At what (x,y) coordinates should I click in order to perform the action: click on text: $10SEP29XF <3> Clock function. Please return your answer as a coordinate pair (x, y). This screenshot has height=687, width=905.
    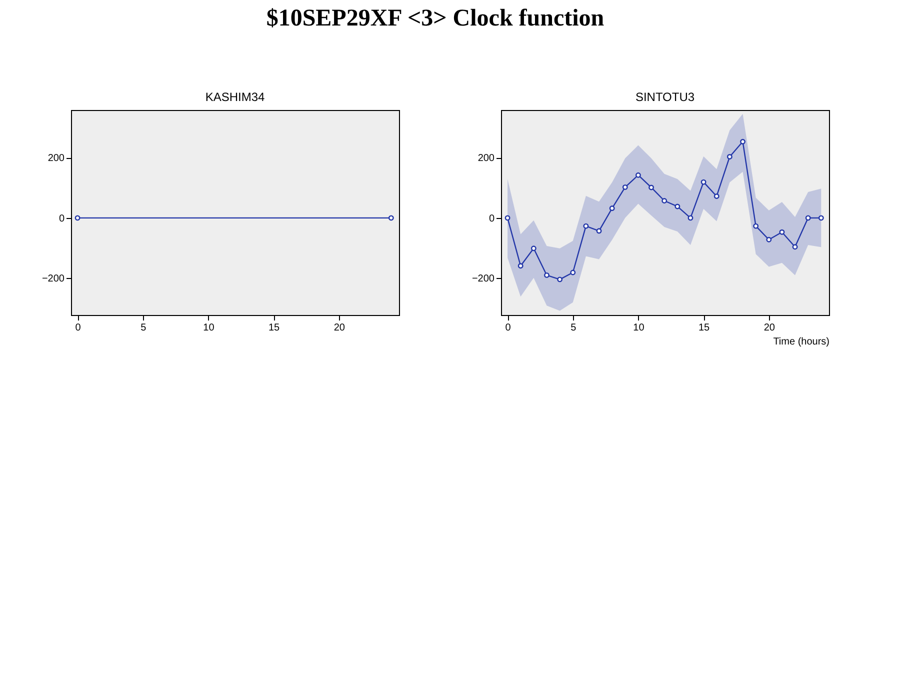
    Looking at the image, I should click on (435, 19).